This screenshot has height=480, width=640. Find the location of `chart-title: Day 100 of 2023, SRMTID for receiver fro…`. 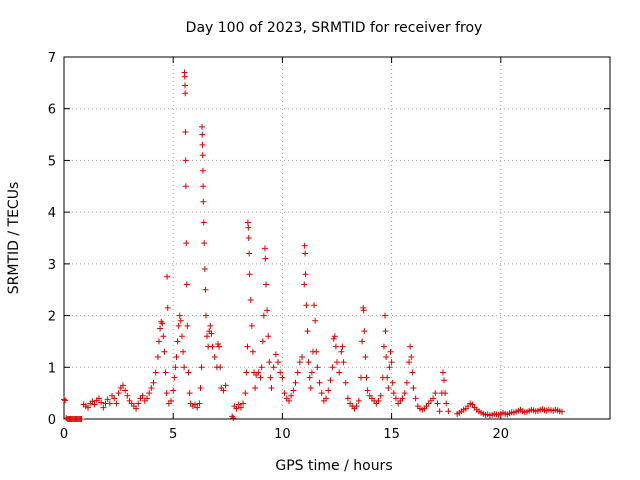

chart-title: Day 100 of 2023, SRMTID for receiver fro… is located at coordinates (334, 28).